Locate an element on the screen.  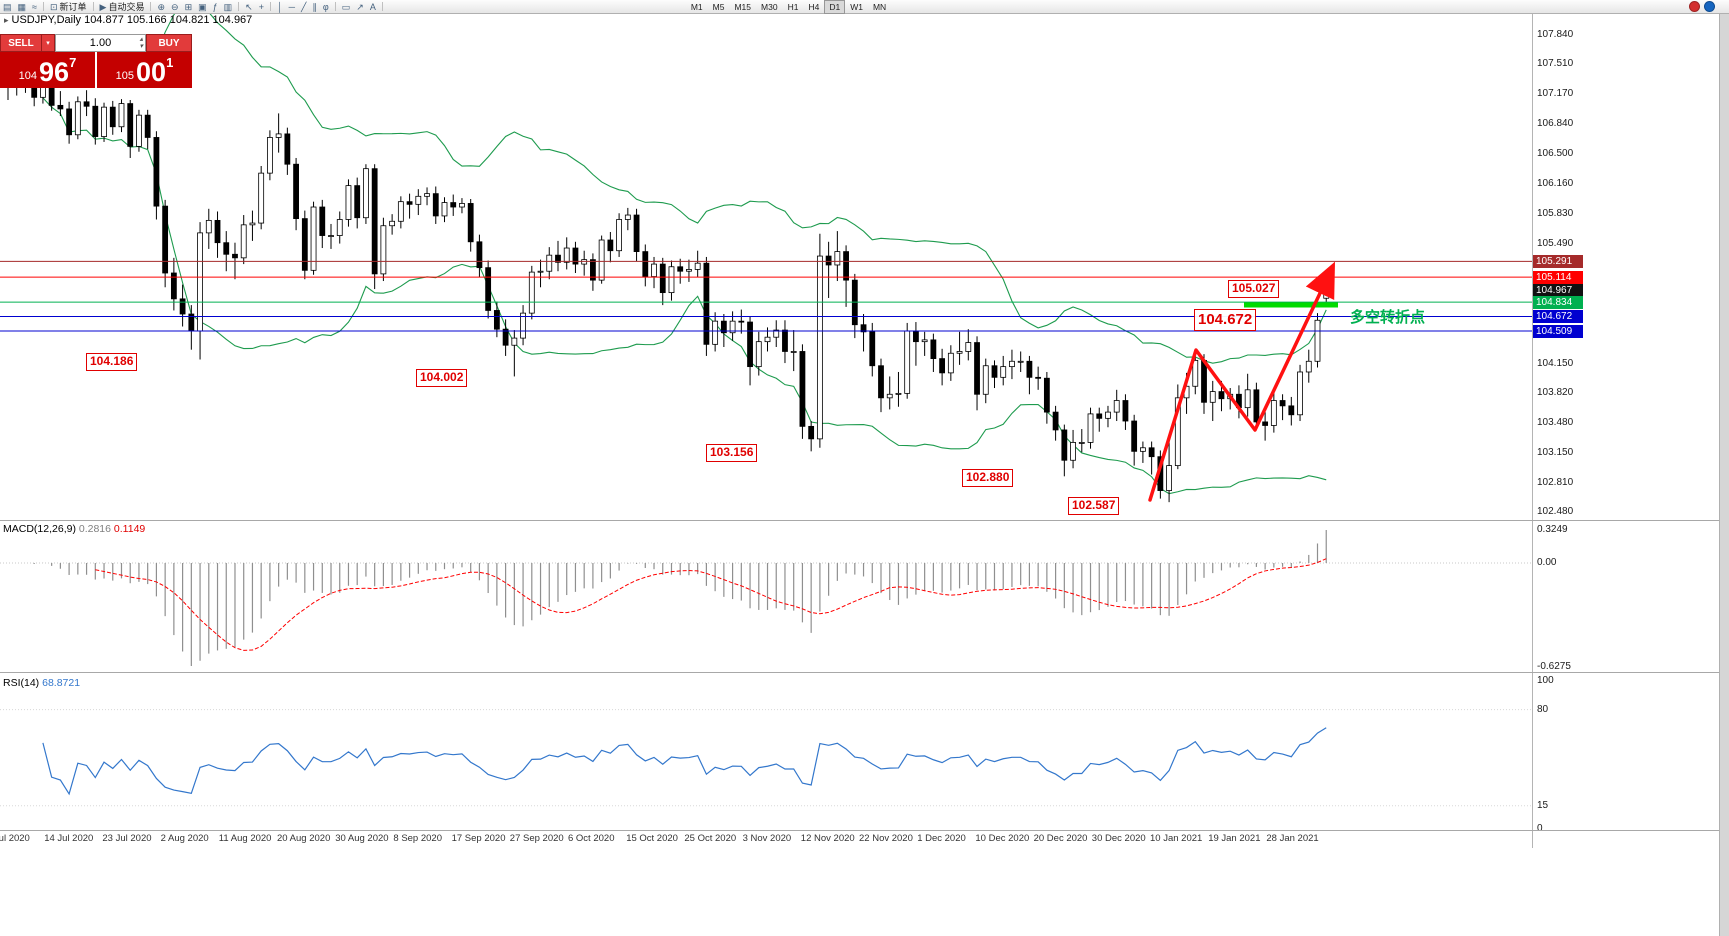
date-label: 11 Aug 2020 is located at coordinates (245, 838).